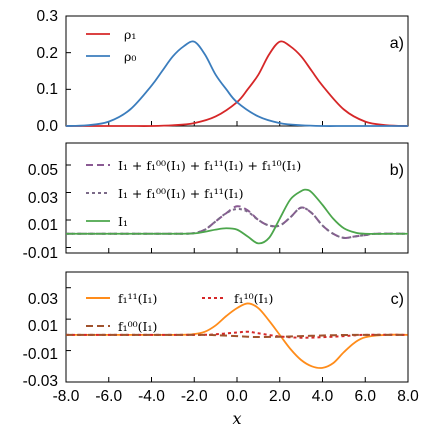  What do you see at coordinates (397, 43) in the screenshot?
I see `panel-a-label: a)` at bounding box center [397, 43].